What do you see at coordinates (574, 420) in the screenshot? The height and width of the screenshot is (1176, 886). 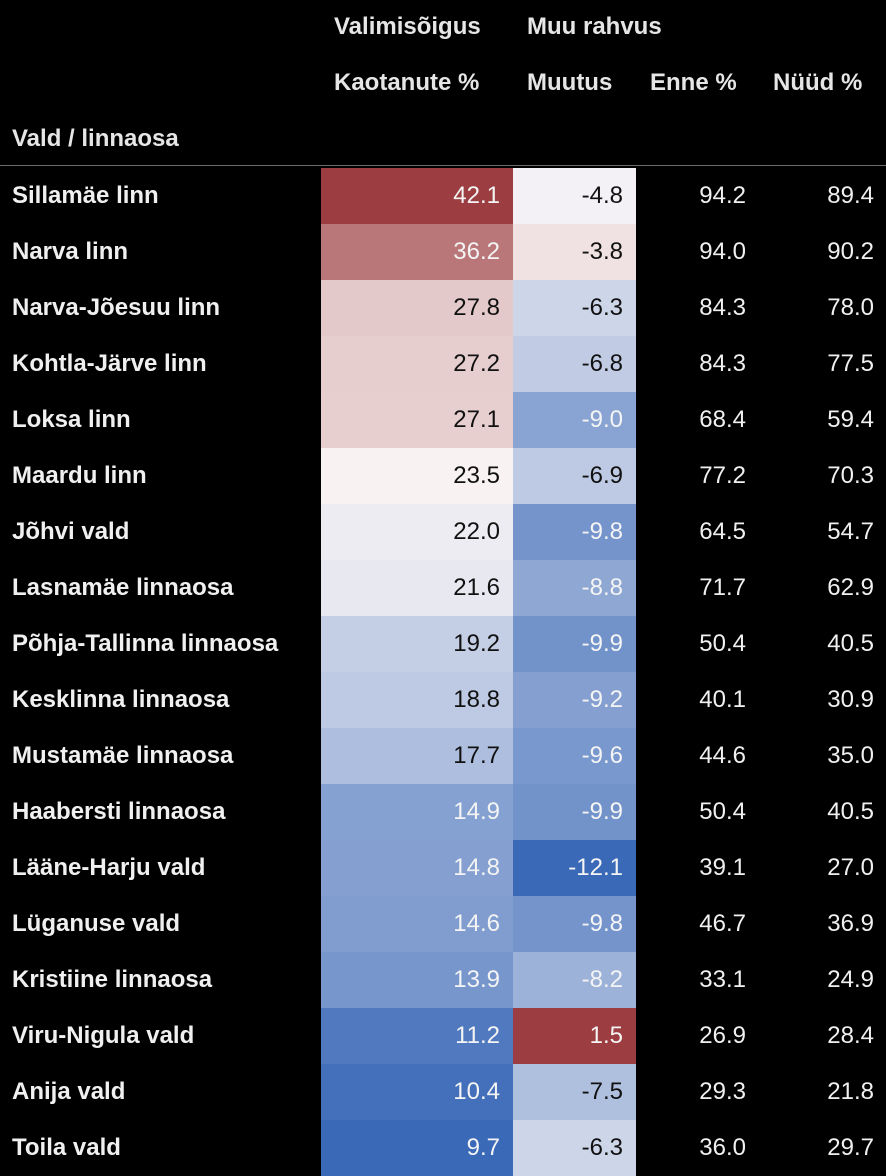 I see `cell-change: -9.0` at bounding box center [574, 420].